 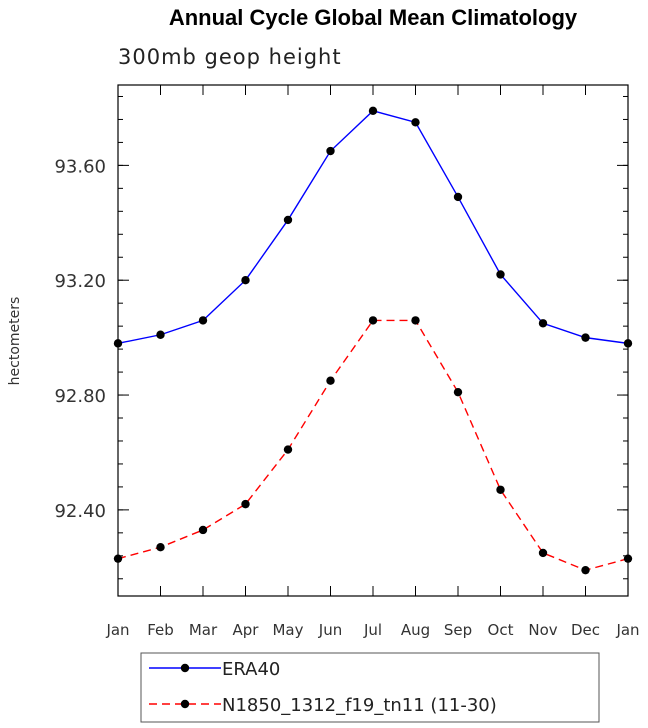 What do you see at coordinates (542, 630) in the screenshot?
I see `x-tick-label: Nov` at bounding box center [542, 630].